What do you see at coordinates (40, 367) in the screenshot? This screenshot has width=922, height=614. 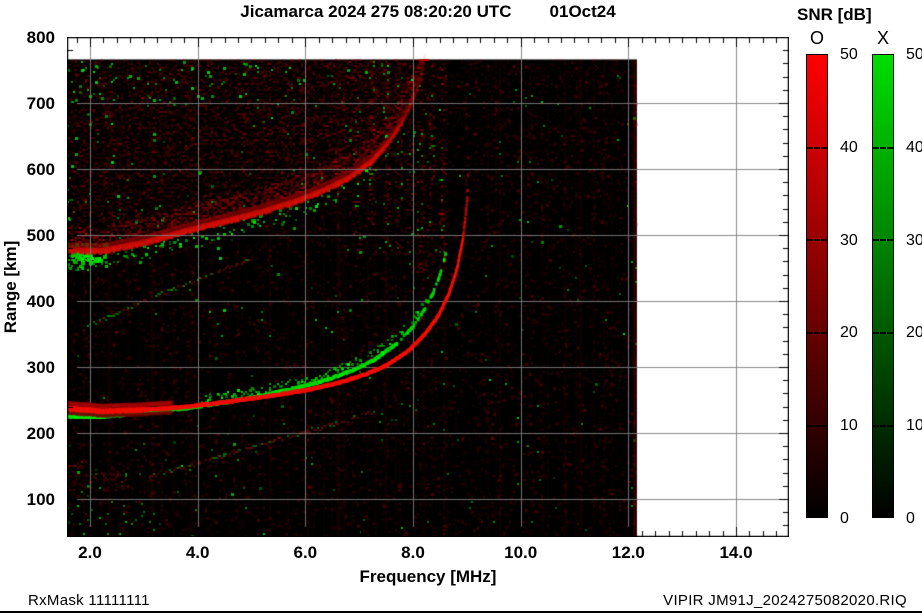 I see `y-tick-label: 300` at bounding box center [40, 367].